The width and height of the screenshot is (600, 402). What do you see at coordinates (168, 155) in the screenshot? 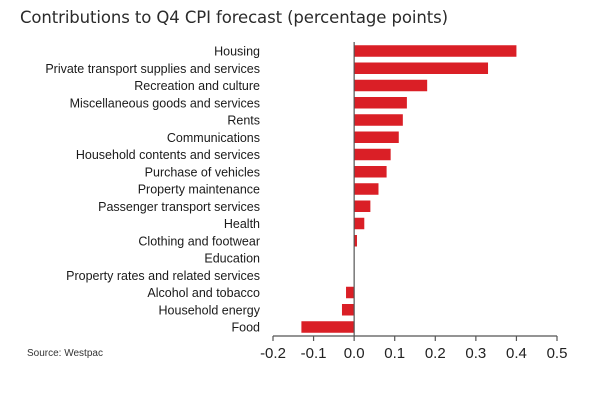
I see `category-label: Household contents and services` at bounding box center [168, 155].